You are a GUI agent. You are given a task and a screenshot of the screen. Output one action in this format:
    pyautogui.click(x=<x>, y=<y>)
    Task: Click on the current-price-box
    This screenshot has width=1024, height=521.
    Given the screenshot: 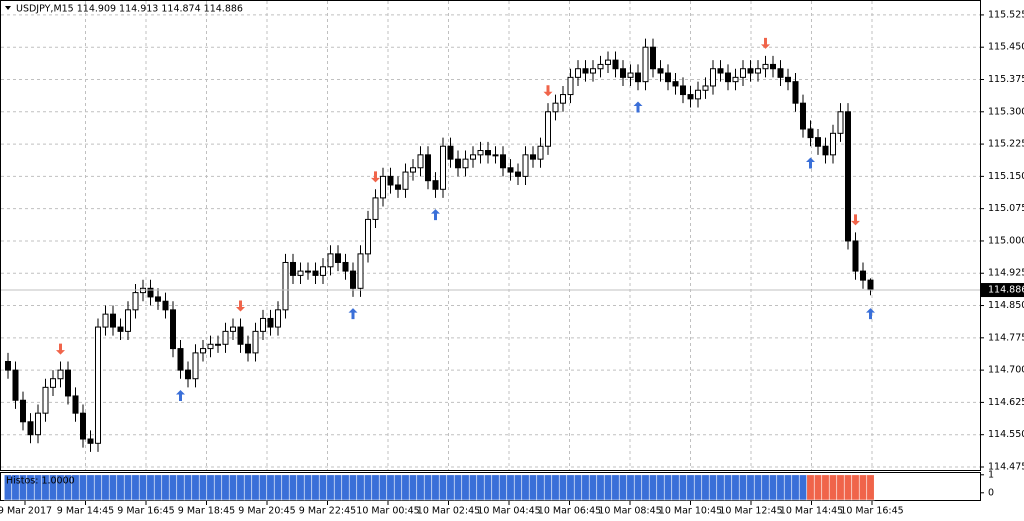 What is the action you would take?
    pyautogui.click(x=1002, y=290)
    